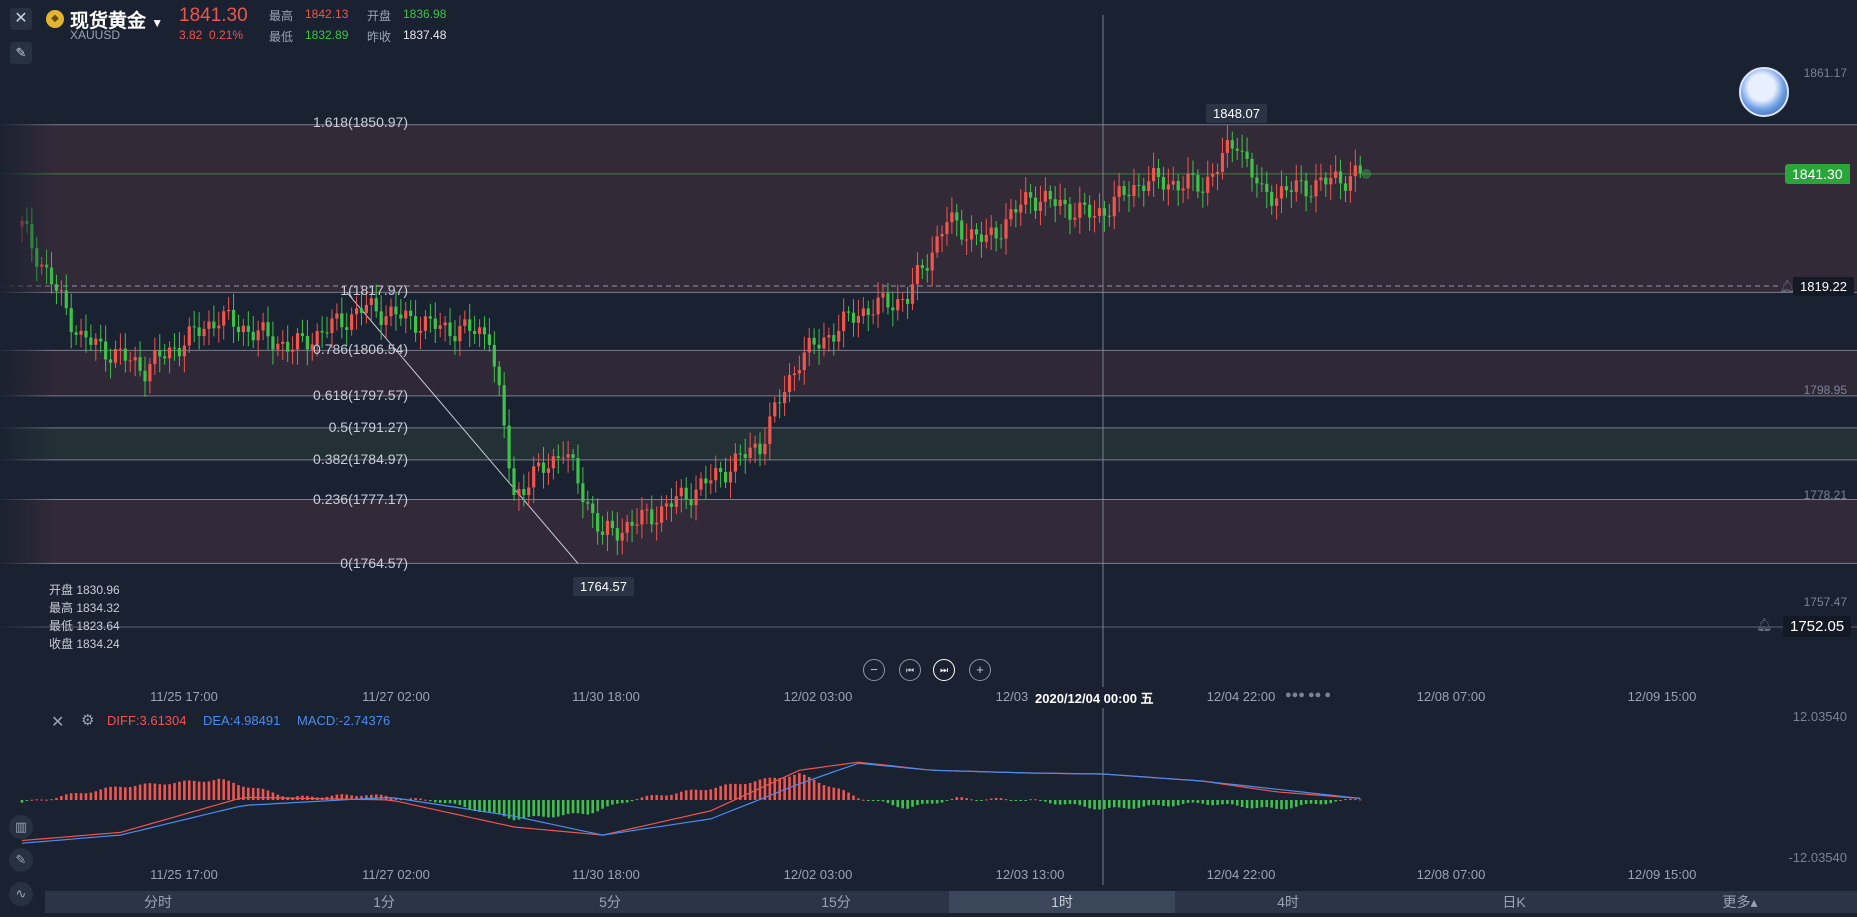 This screenshot has width=1857, height=917. I want to click on trough-price-tag: 1764.57, so click(603, 586).